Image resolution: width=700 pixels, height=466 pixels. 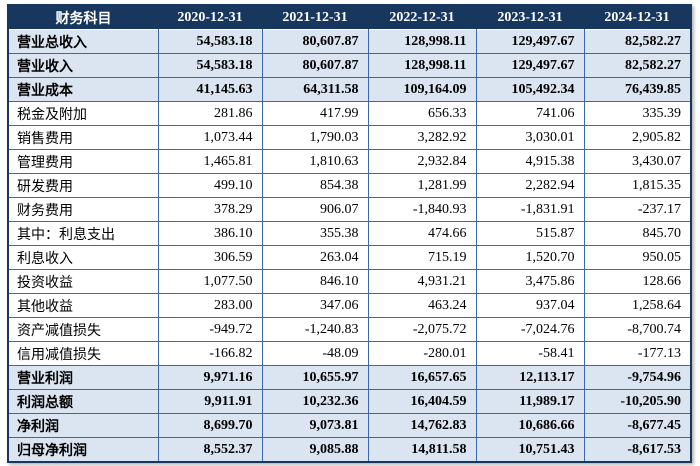 What do you see at coordinates (83, 161) in the screenshot?
I see `row-label: 管理费用` at bounding box center [83, 161].